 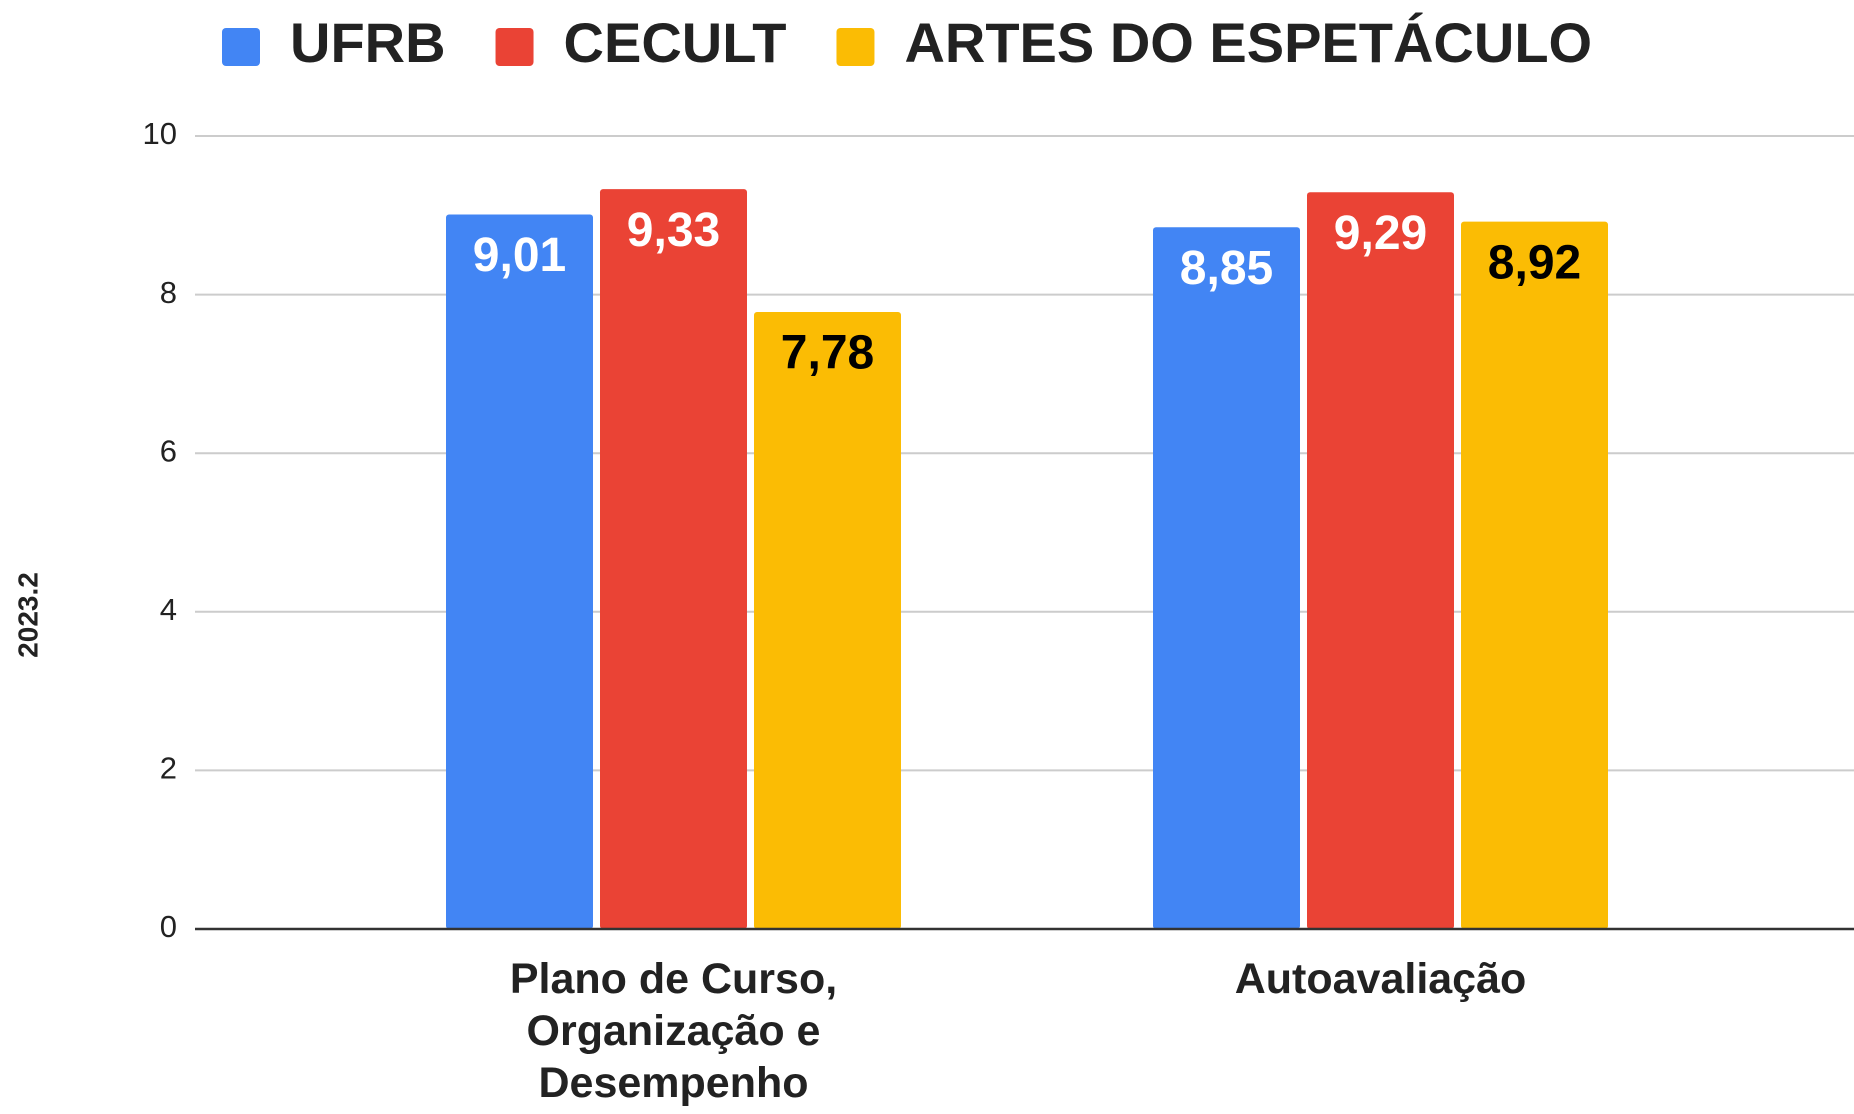 I want to click on y-tick-label: 10, so click(x=160, y=133).